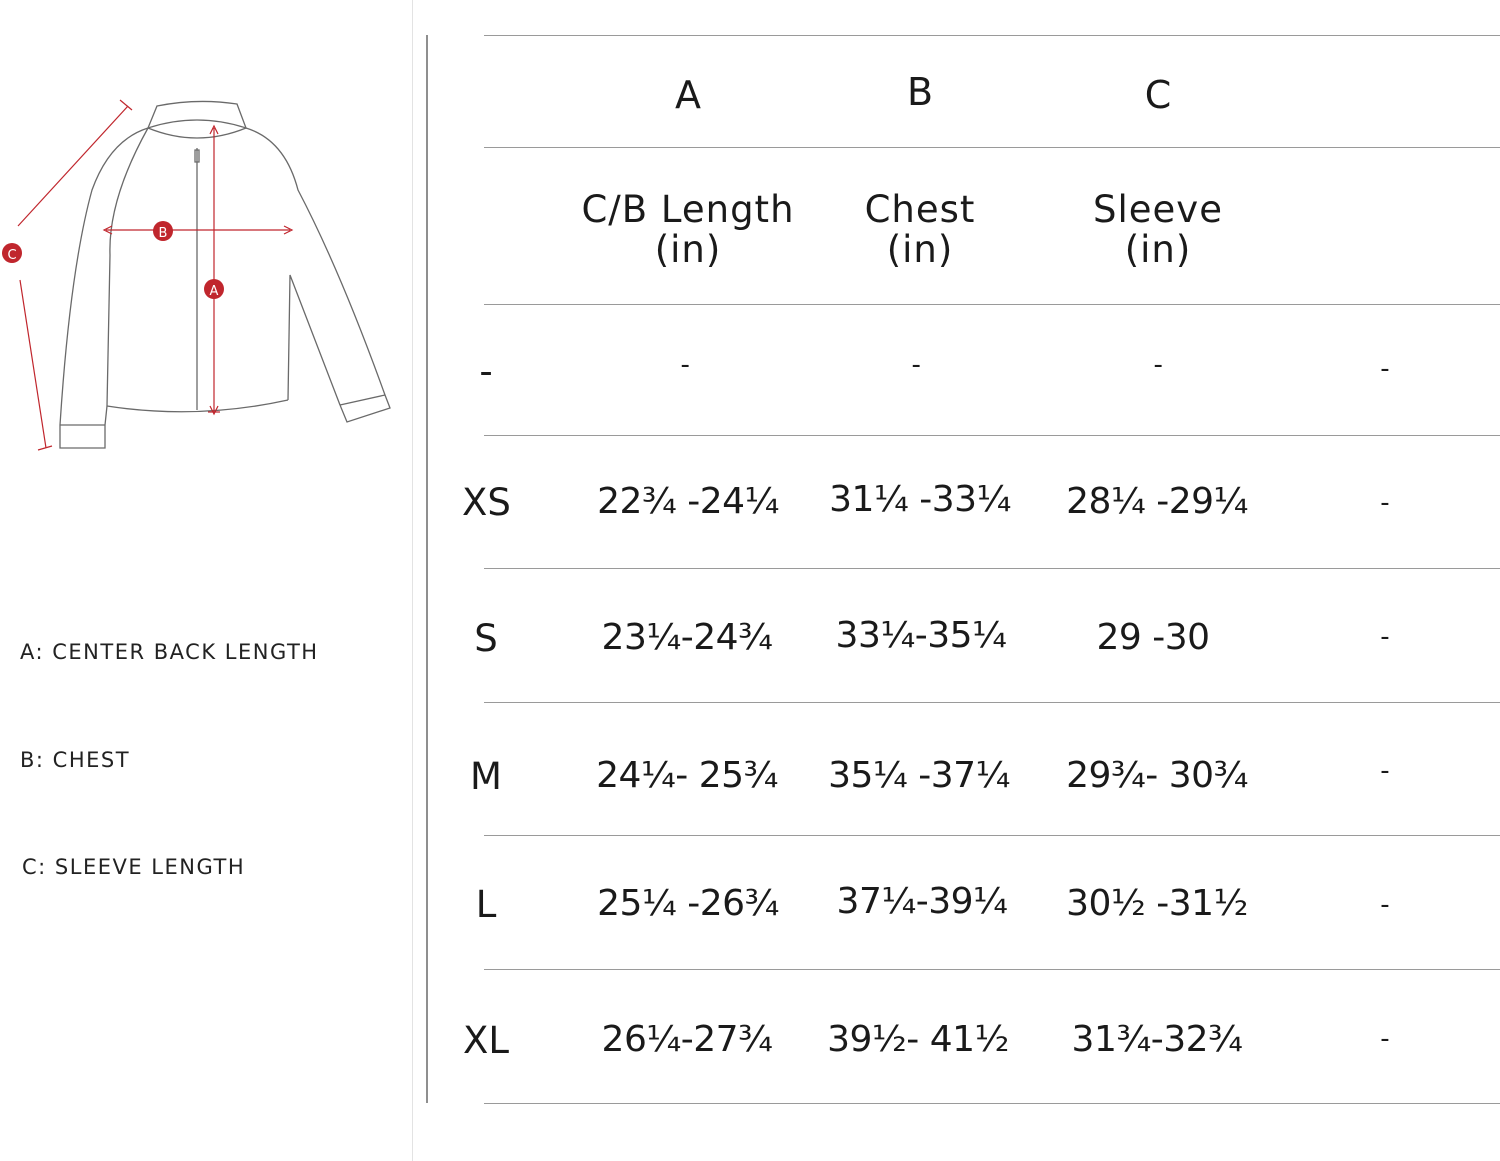 This screenshot has height=1161, width=1500. What do you see at coordinates (922, 901) in the screenshot?
I see `chest-value: 37¼-39¼` at bounding box center [922, 901].